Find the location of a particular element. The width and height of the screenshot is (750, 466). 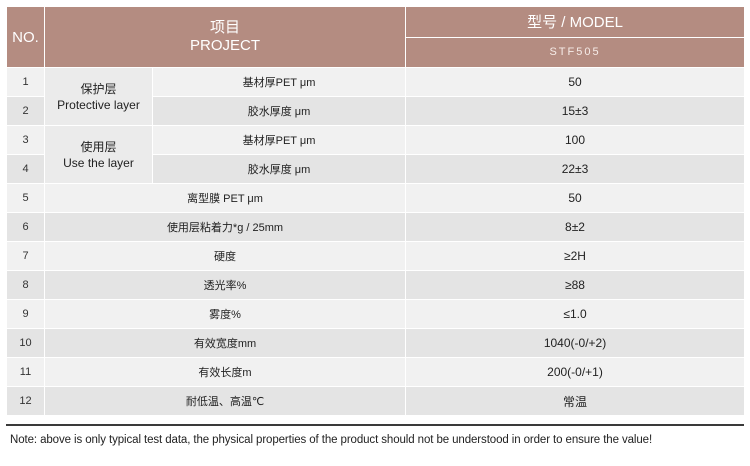

table-row: 10 有效宽度mm 1040(-0/+2) is located at coordinates (376, 343).